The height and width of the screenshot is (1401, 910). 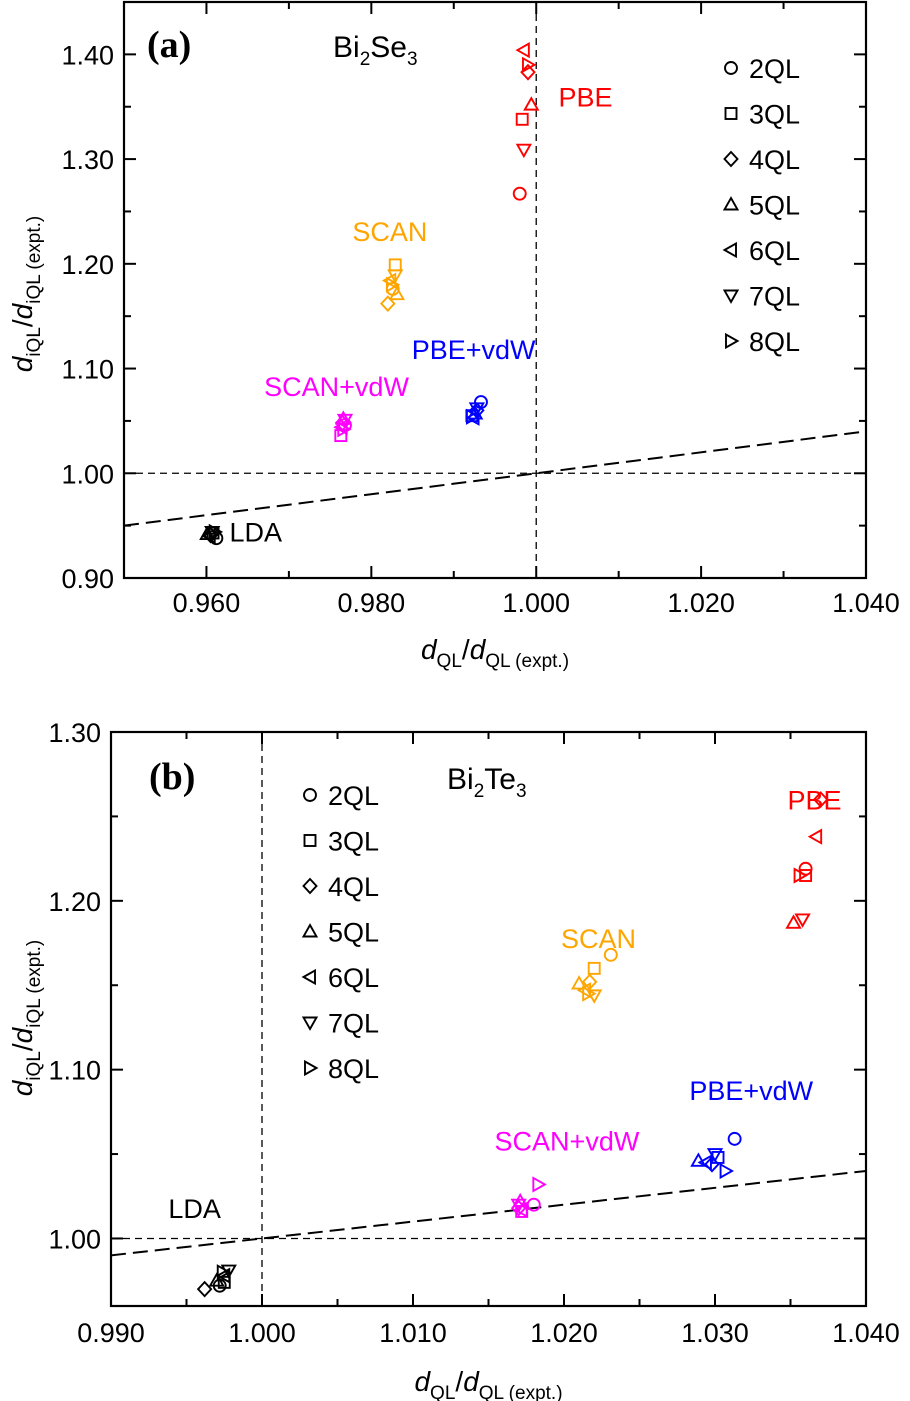 I want to click on panel-label: (b), so click(x=172, y=777).